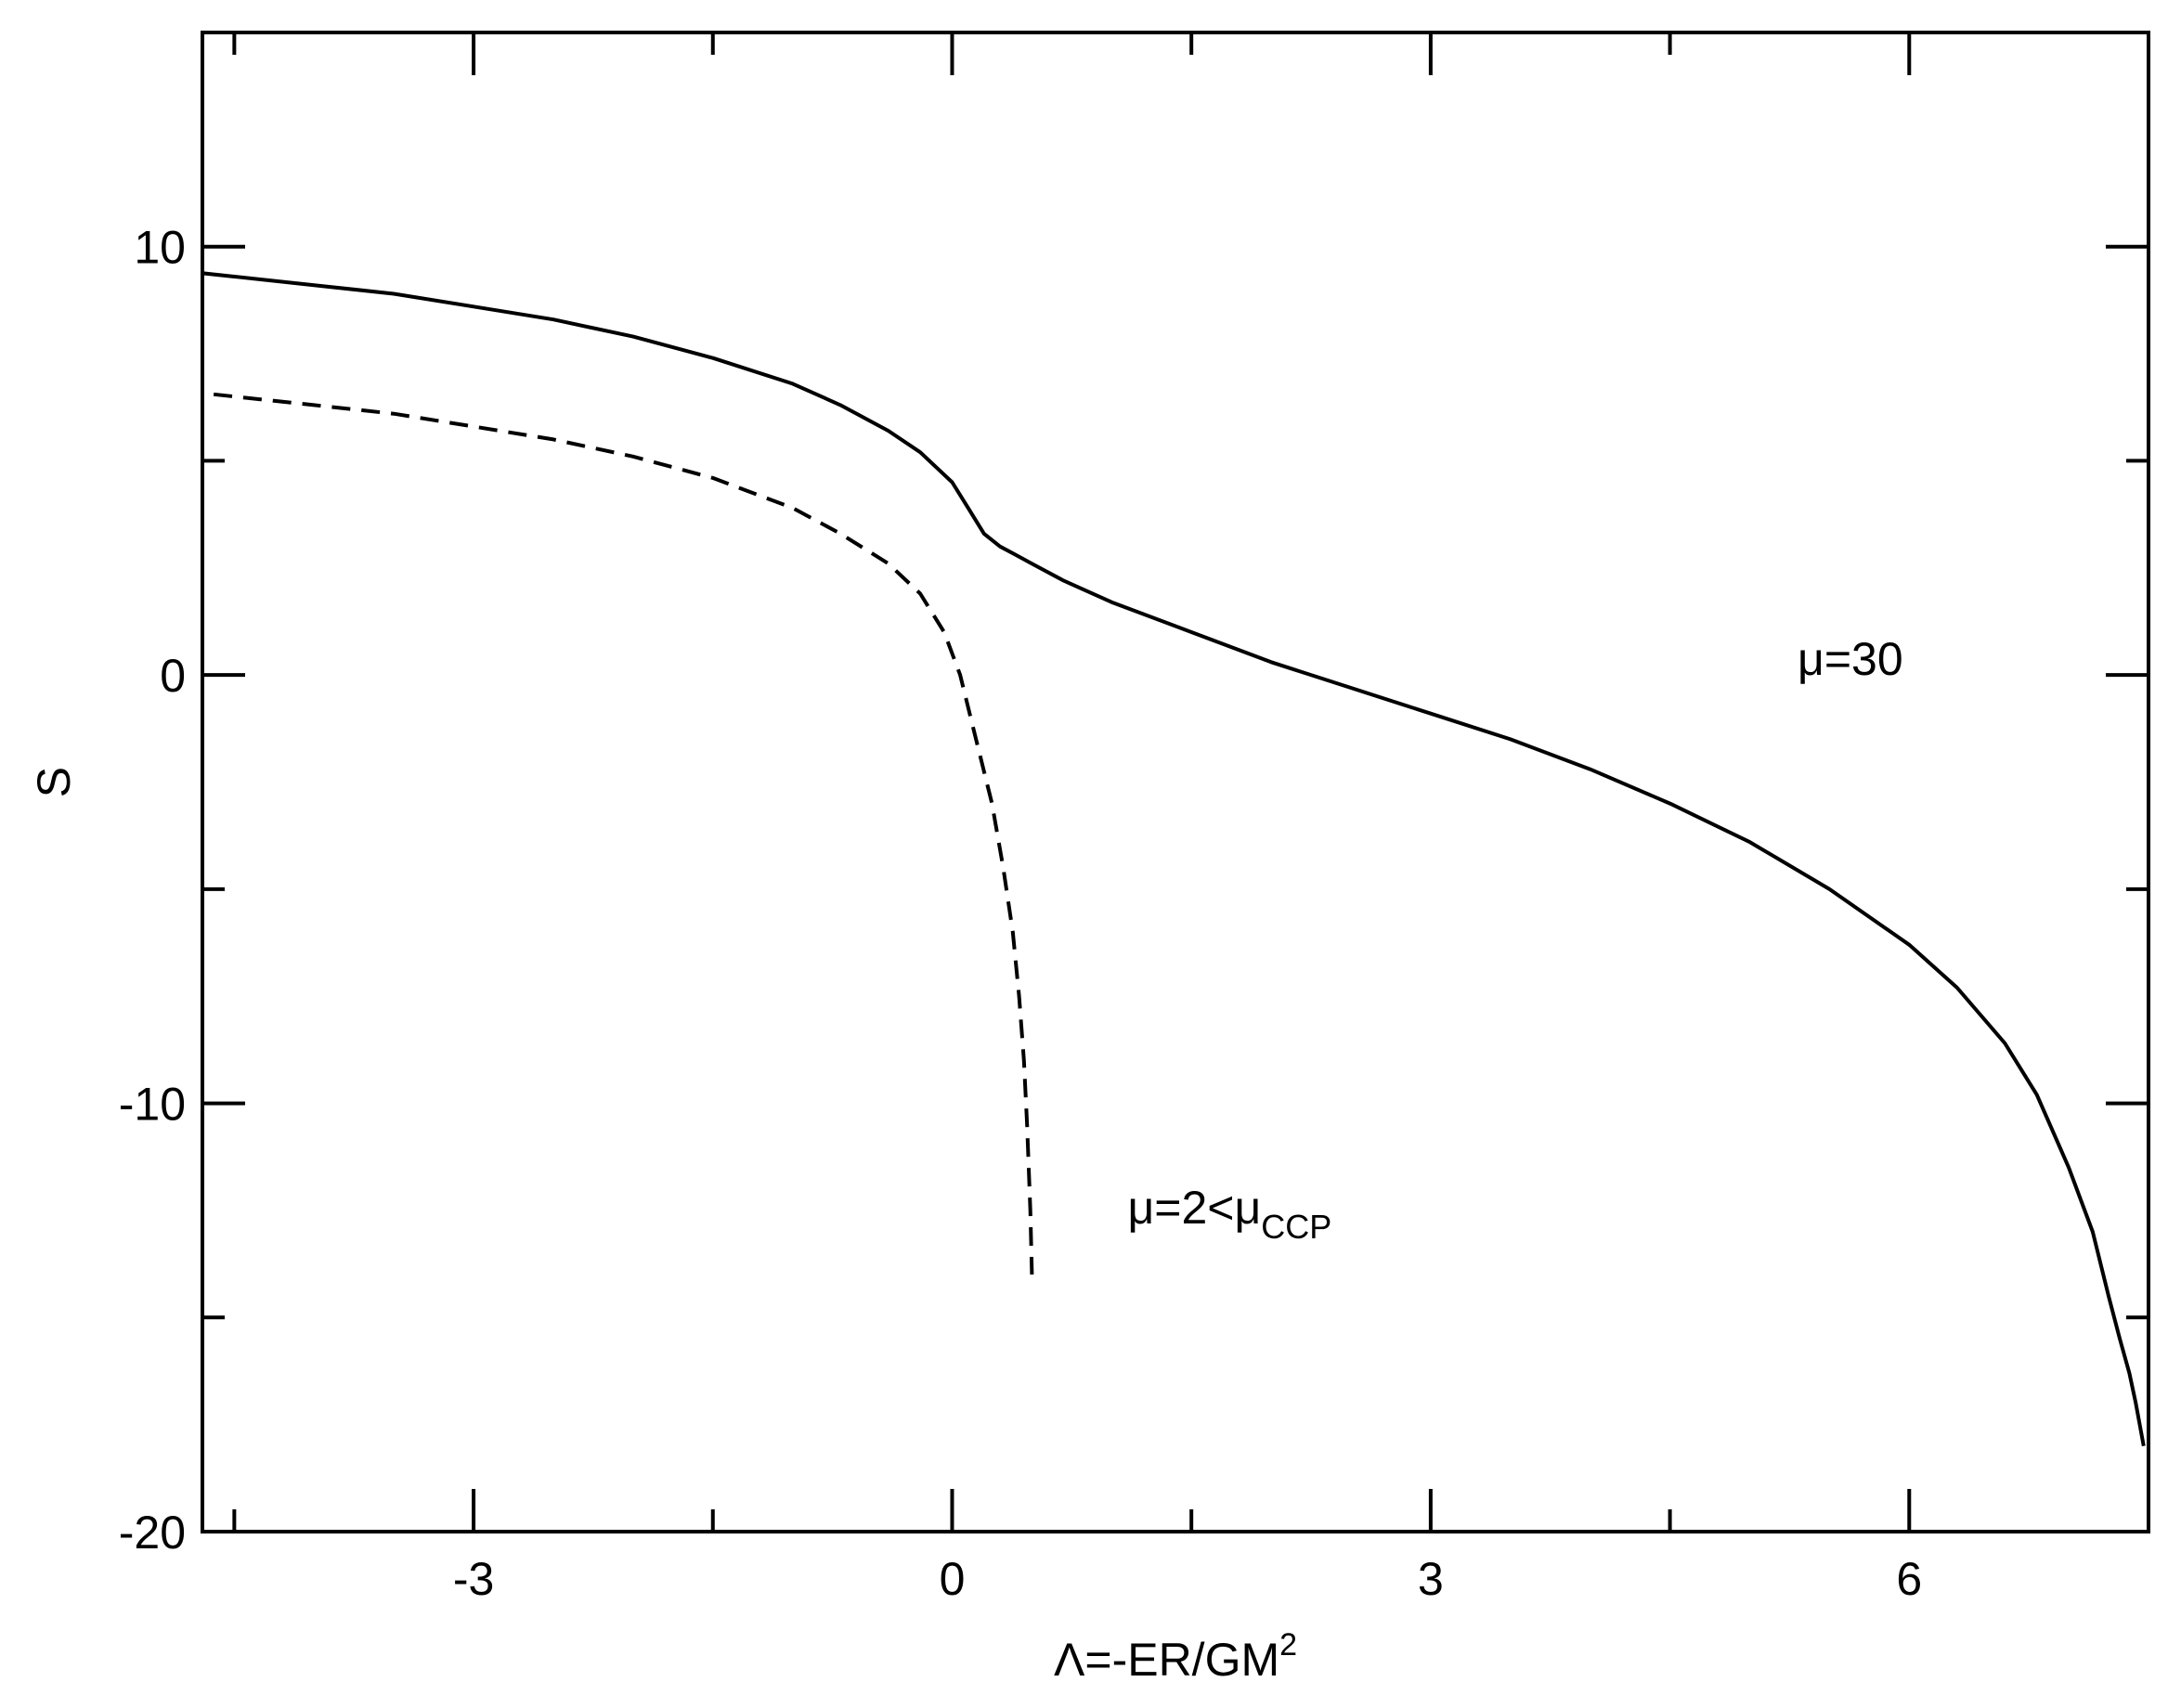 The width and height of the screenshot is (2168, 1708). What do you see at coordinates (152, 1533) in the screenshot?
I see `y-tick-label: -20` at bounding box center [152, 1533].